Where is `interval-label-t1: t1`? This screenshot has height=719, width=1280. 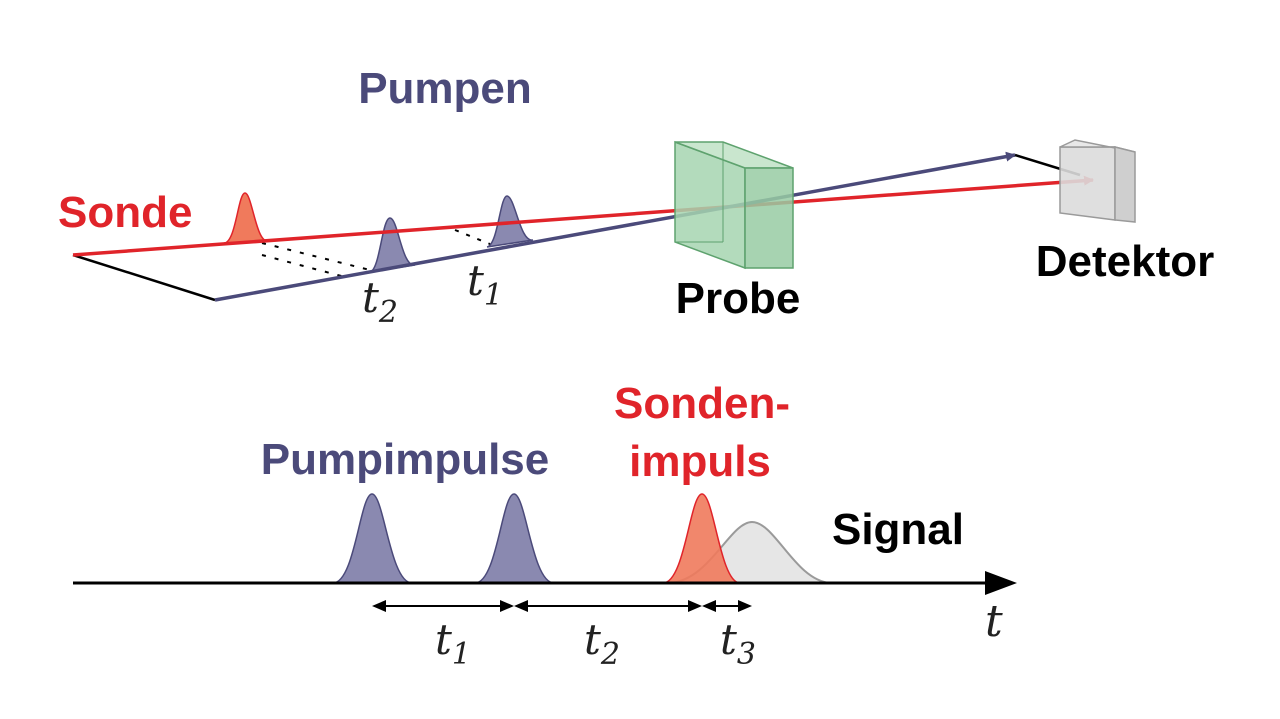 interval-label-t1: t1 is located at coordinates (453, 643).